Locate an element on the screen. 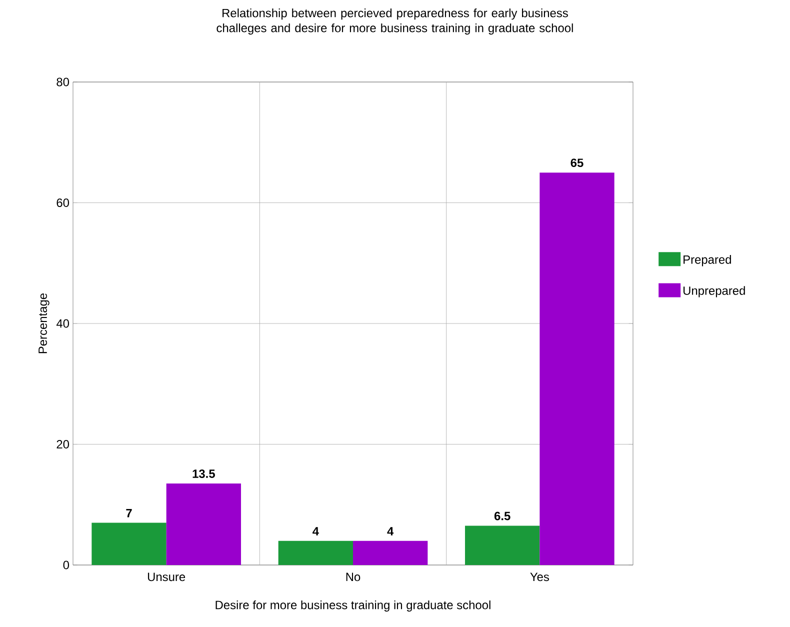 Image resolution: width=790 pixels, height=627 pixels. x-tick-label: Yes is located at coordinates (539, 577).